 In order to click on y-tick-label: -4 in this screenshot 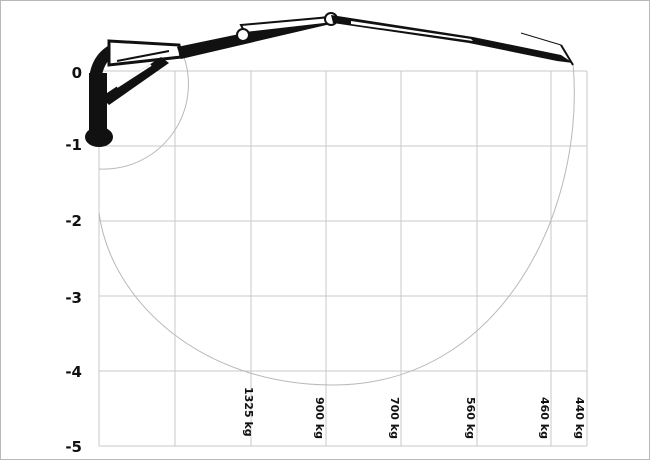, I will do `click(73, 372)`.